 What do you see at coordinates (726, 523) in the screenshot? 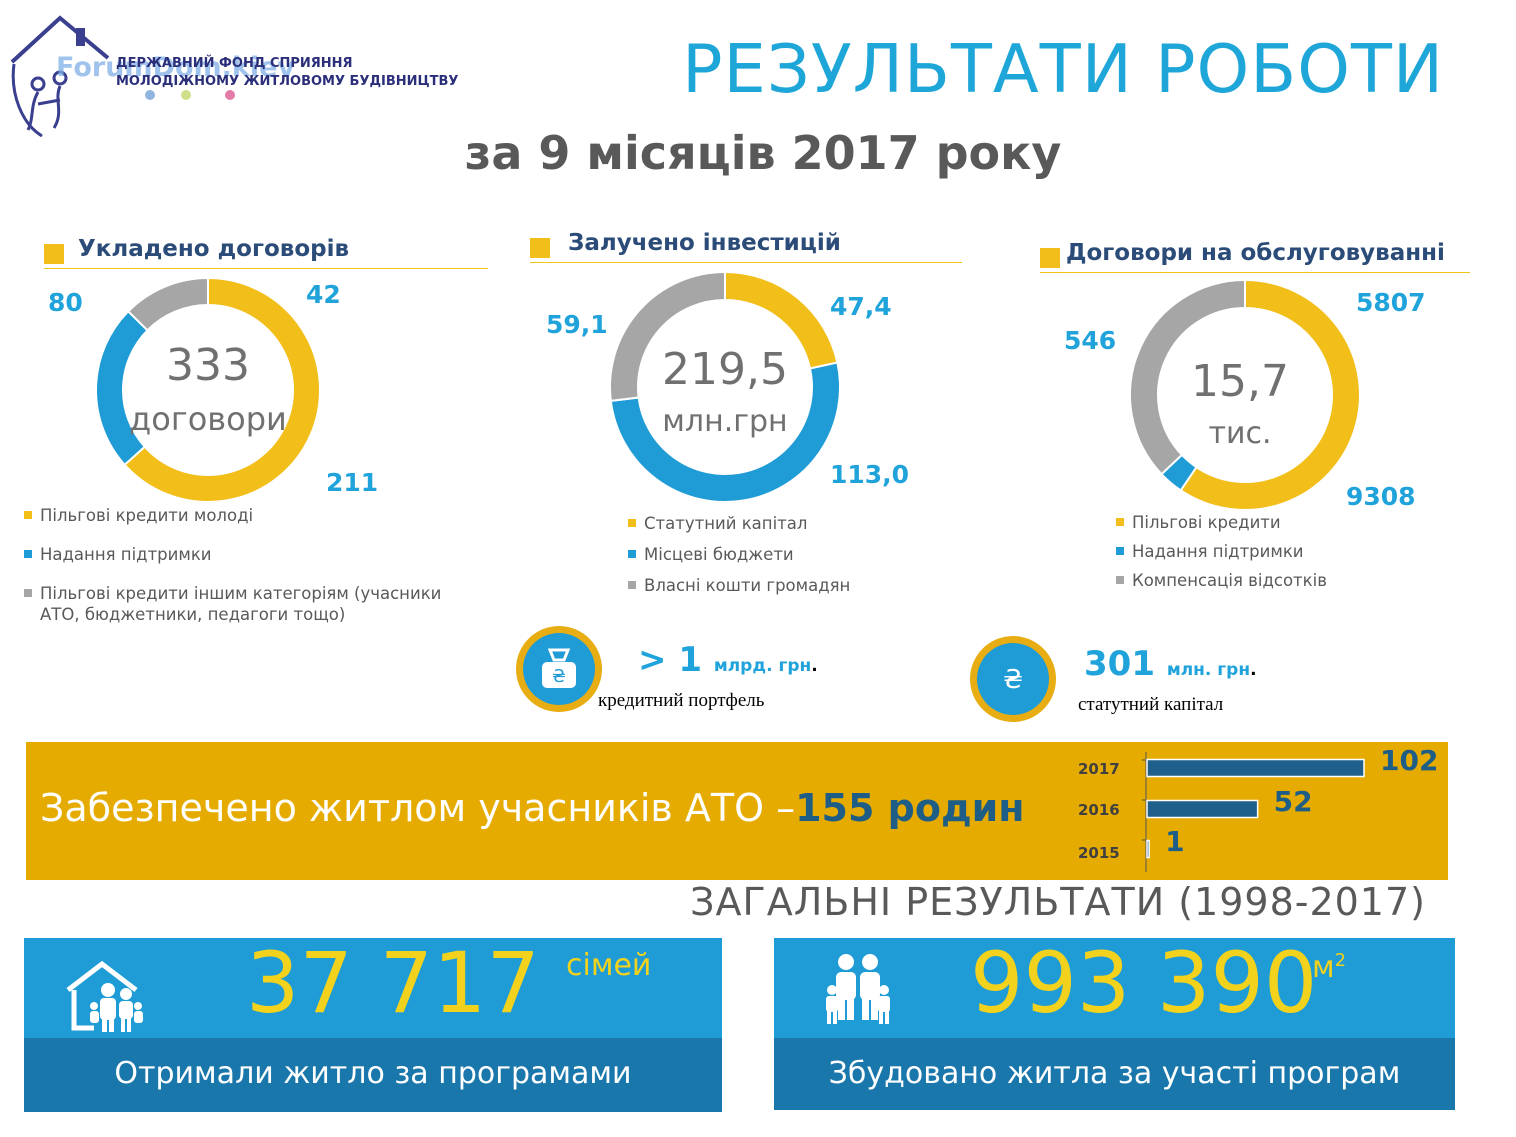
I see `legend-label: Статутний капітал` at bounding box center [726, 523].